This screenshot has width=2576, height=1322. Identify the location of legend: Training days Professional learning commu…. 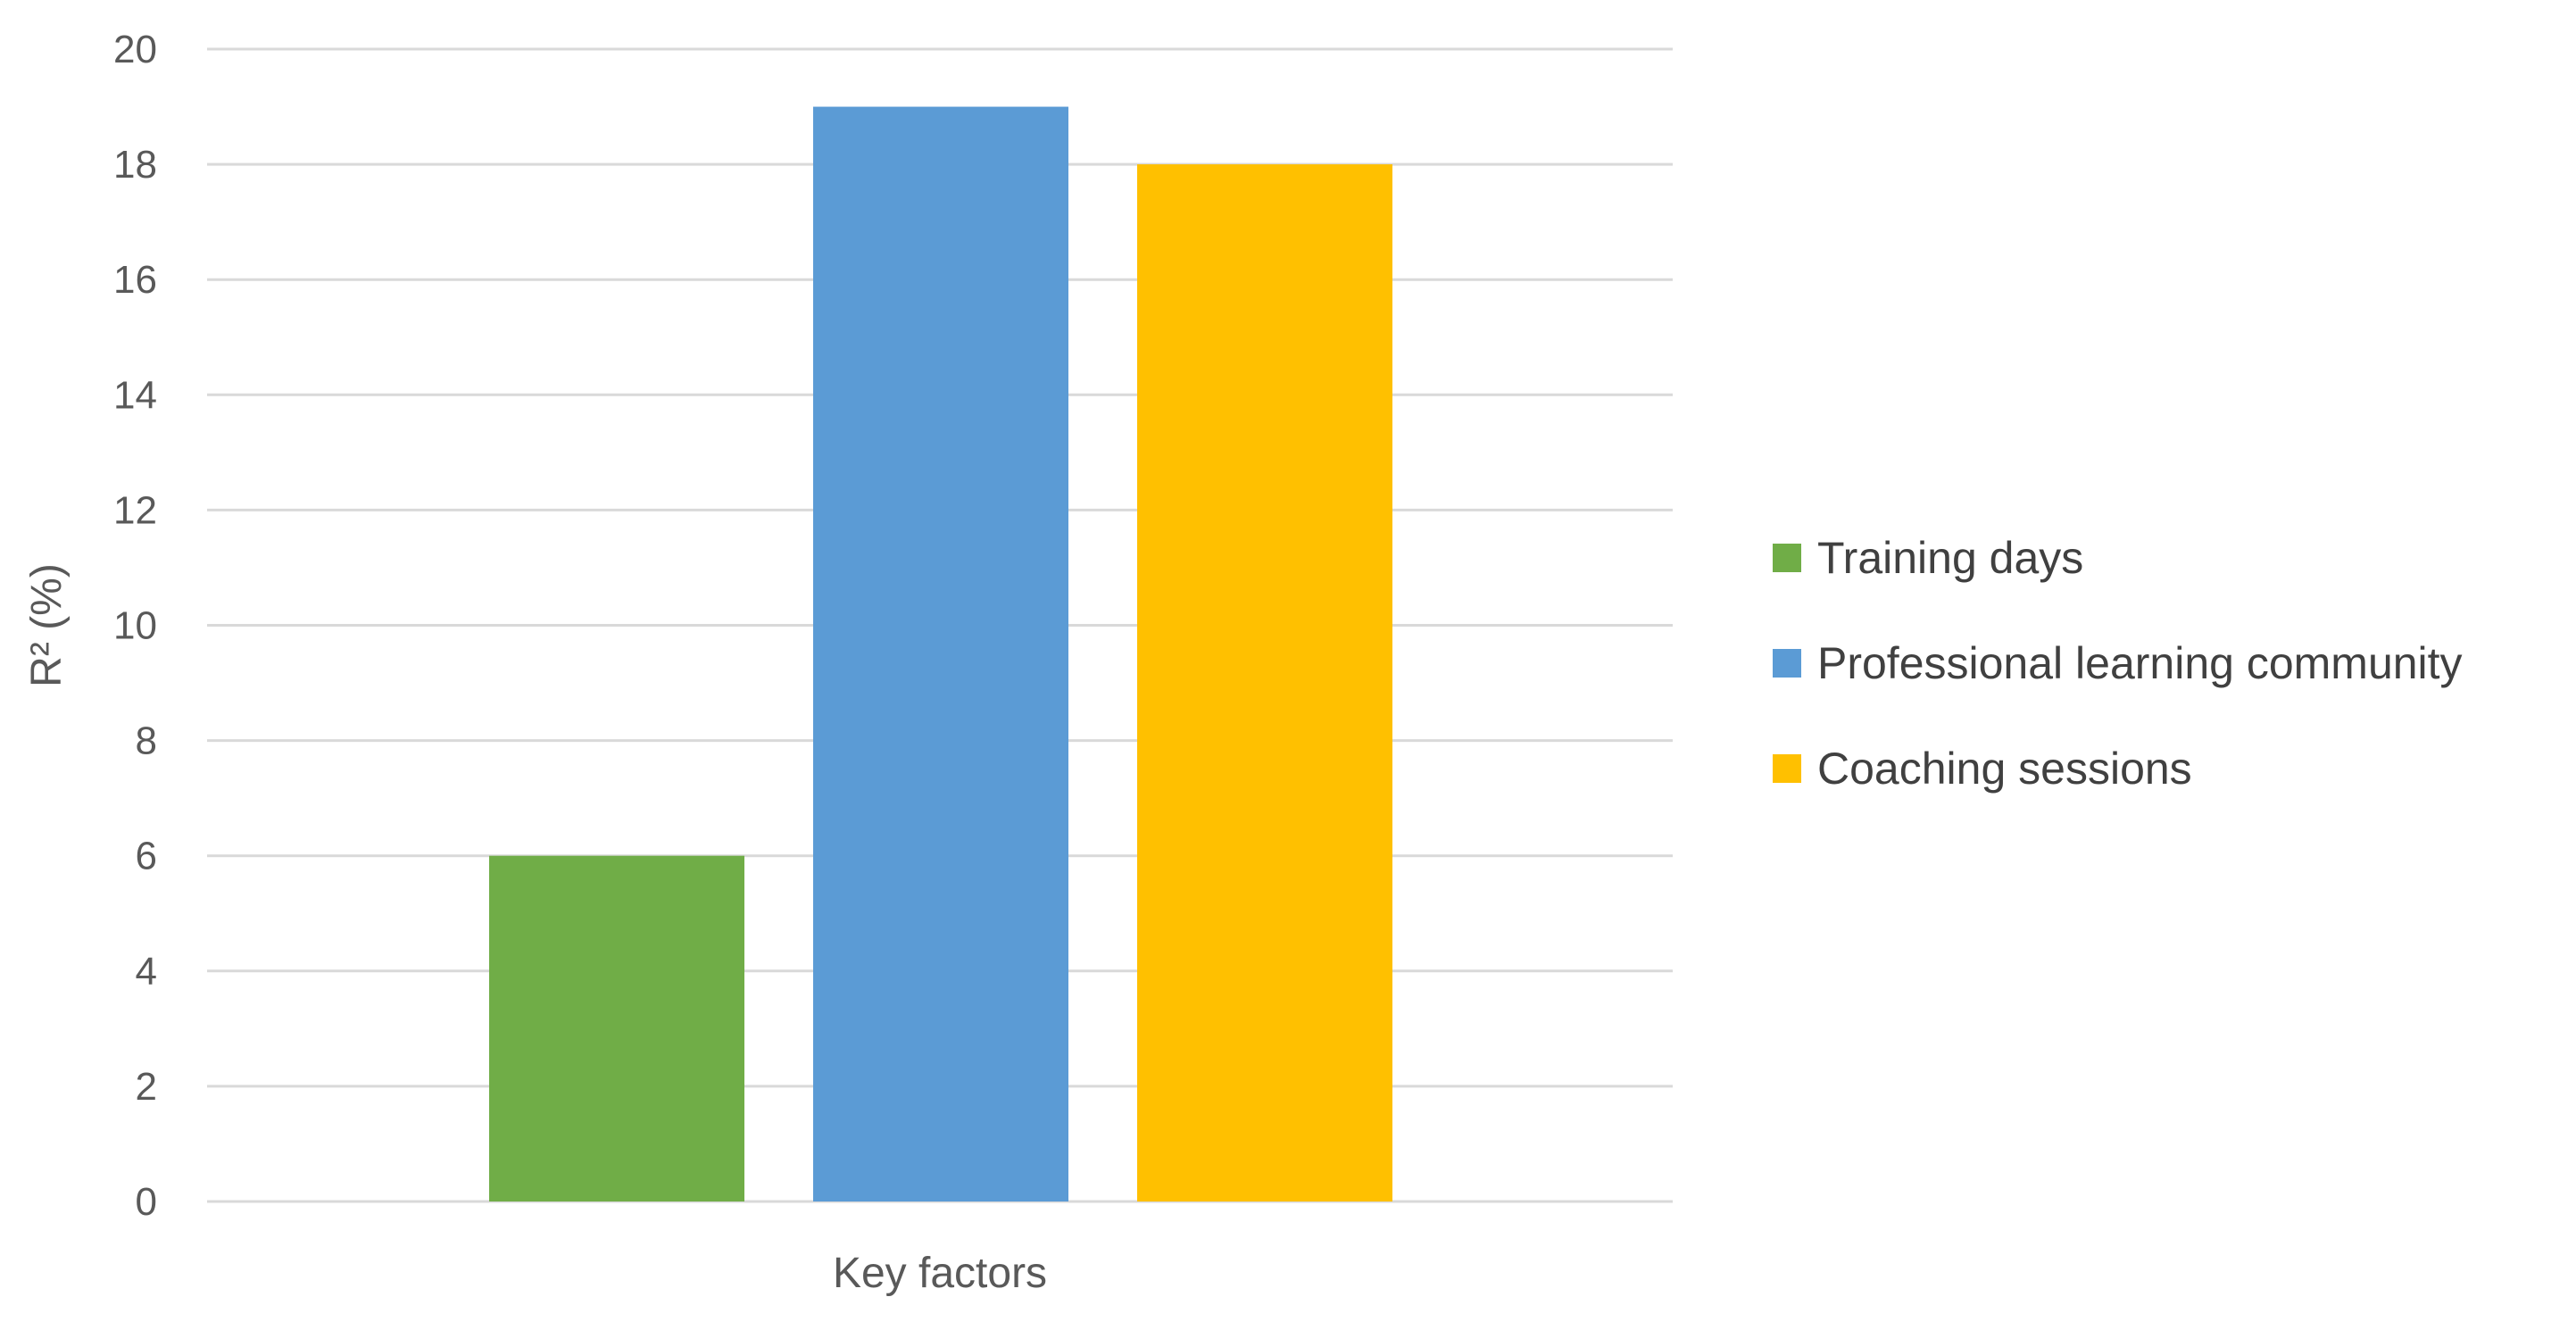
(2118, 663).